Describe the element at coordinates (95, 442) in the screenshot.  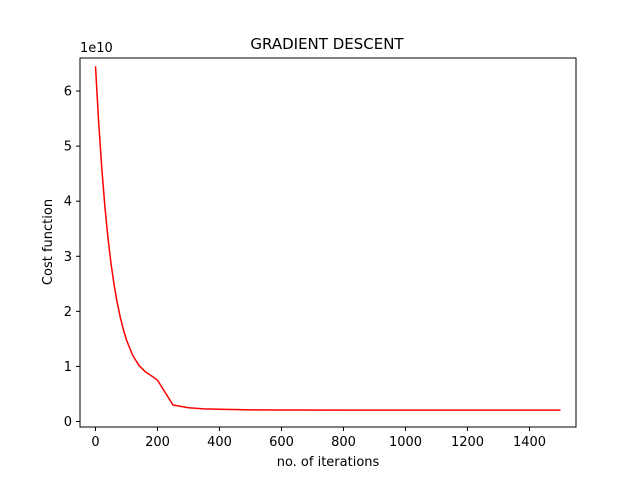
I see `x-tick-label: 0` at that location.